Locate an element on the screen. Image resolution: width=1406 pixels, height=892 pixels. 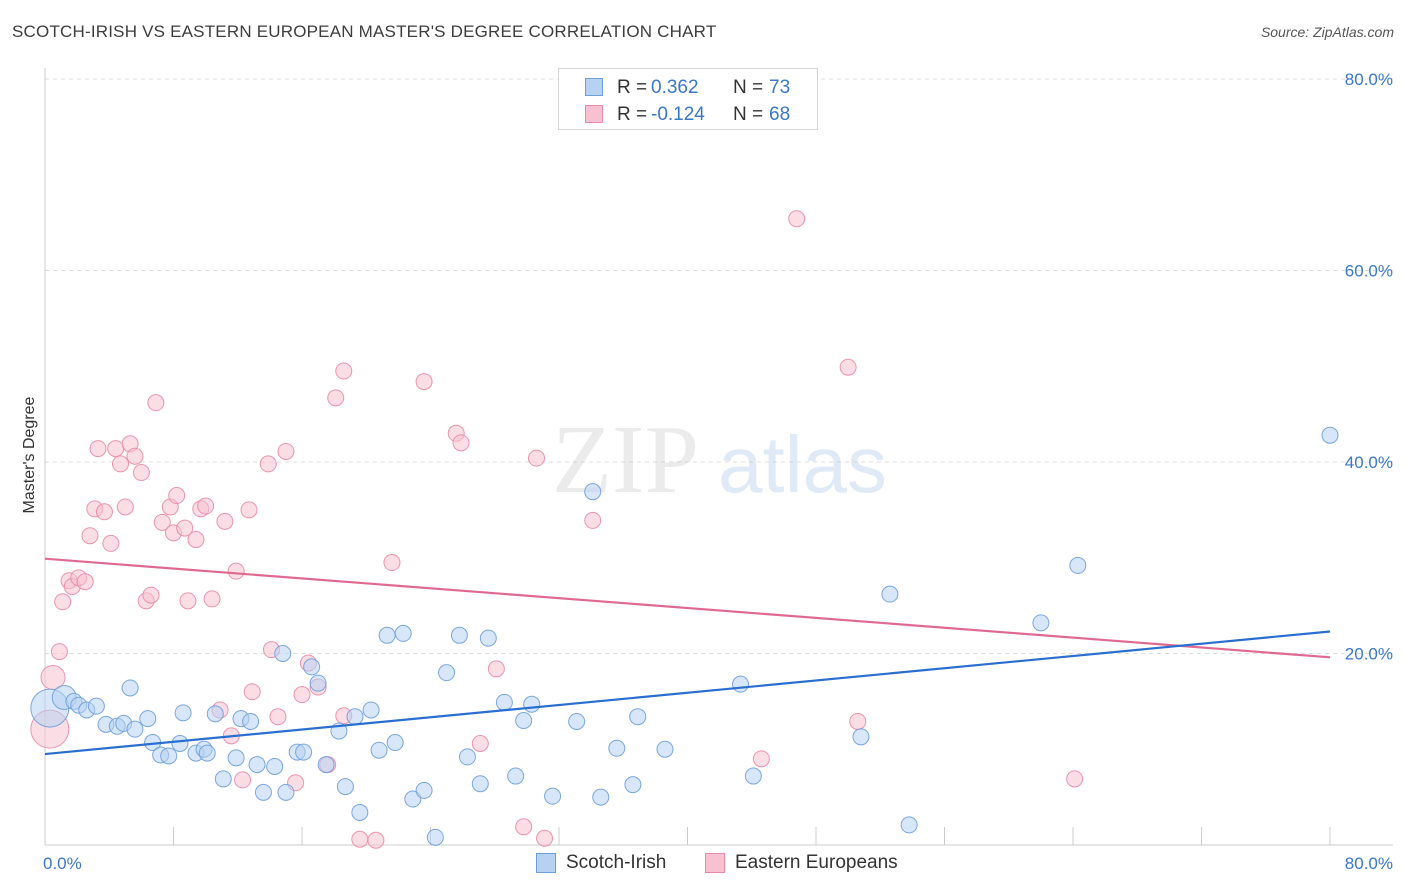
blue-swatch-icon is located at coordinates (594, 87).